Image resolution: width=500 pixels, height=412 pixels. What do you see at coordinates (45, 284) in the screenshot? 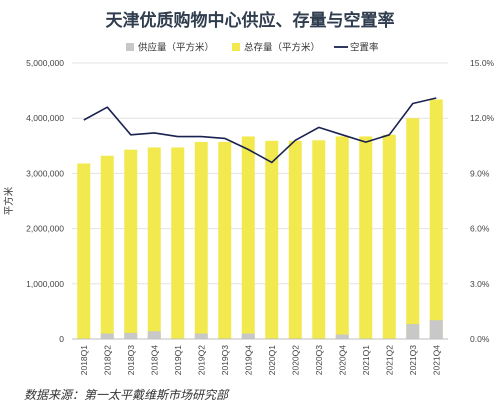
I see `y-tick-label: 1,000,000` at bounding box center [45, 284].